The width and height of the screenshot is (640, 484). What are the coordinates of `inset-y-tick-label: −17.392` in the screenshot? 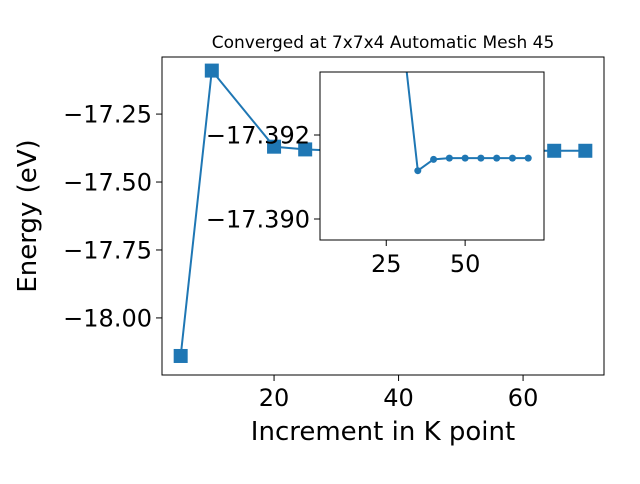 It's located at (258, 136).